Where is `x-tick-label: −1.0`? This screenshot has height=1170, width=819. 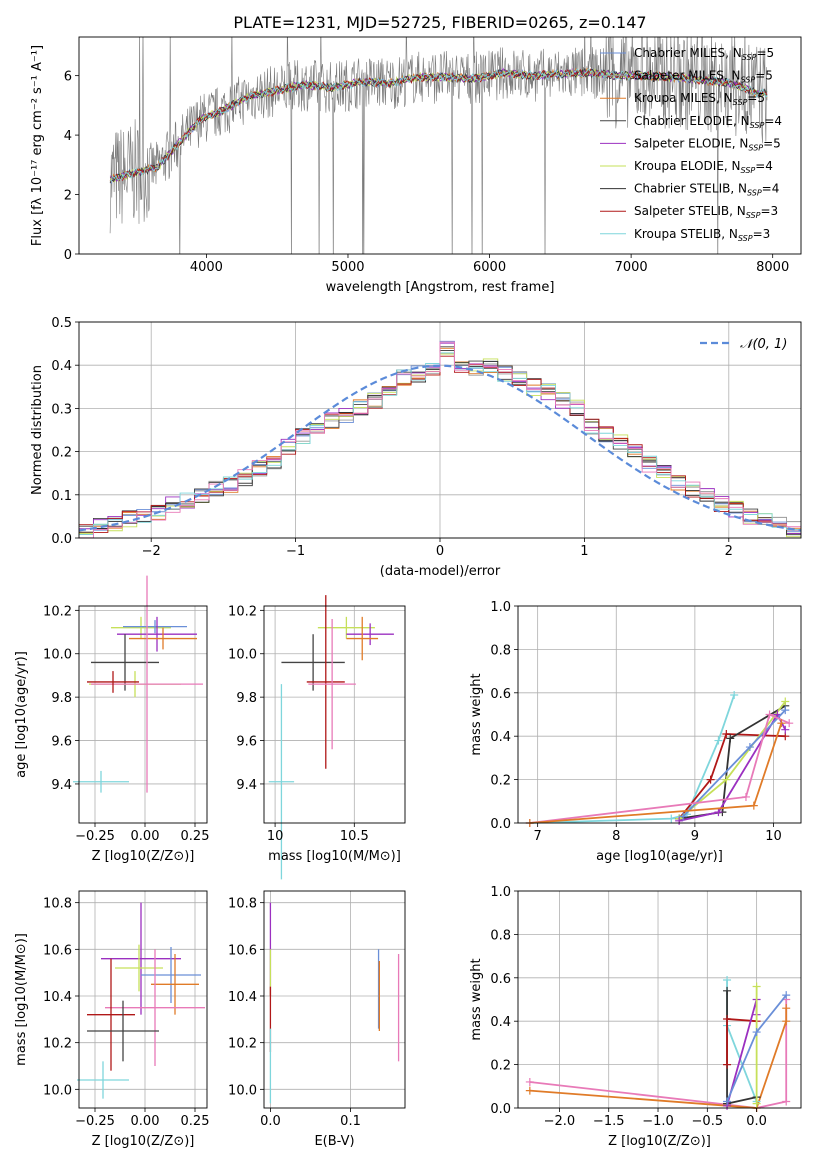
x-tick-label: −1.0 is located at coordinates (658, 1121).